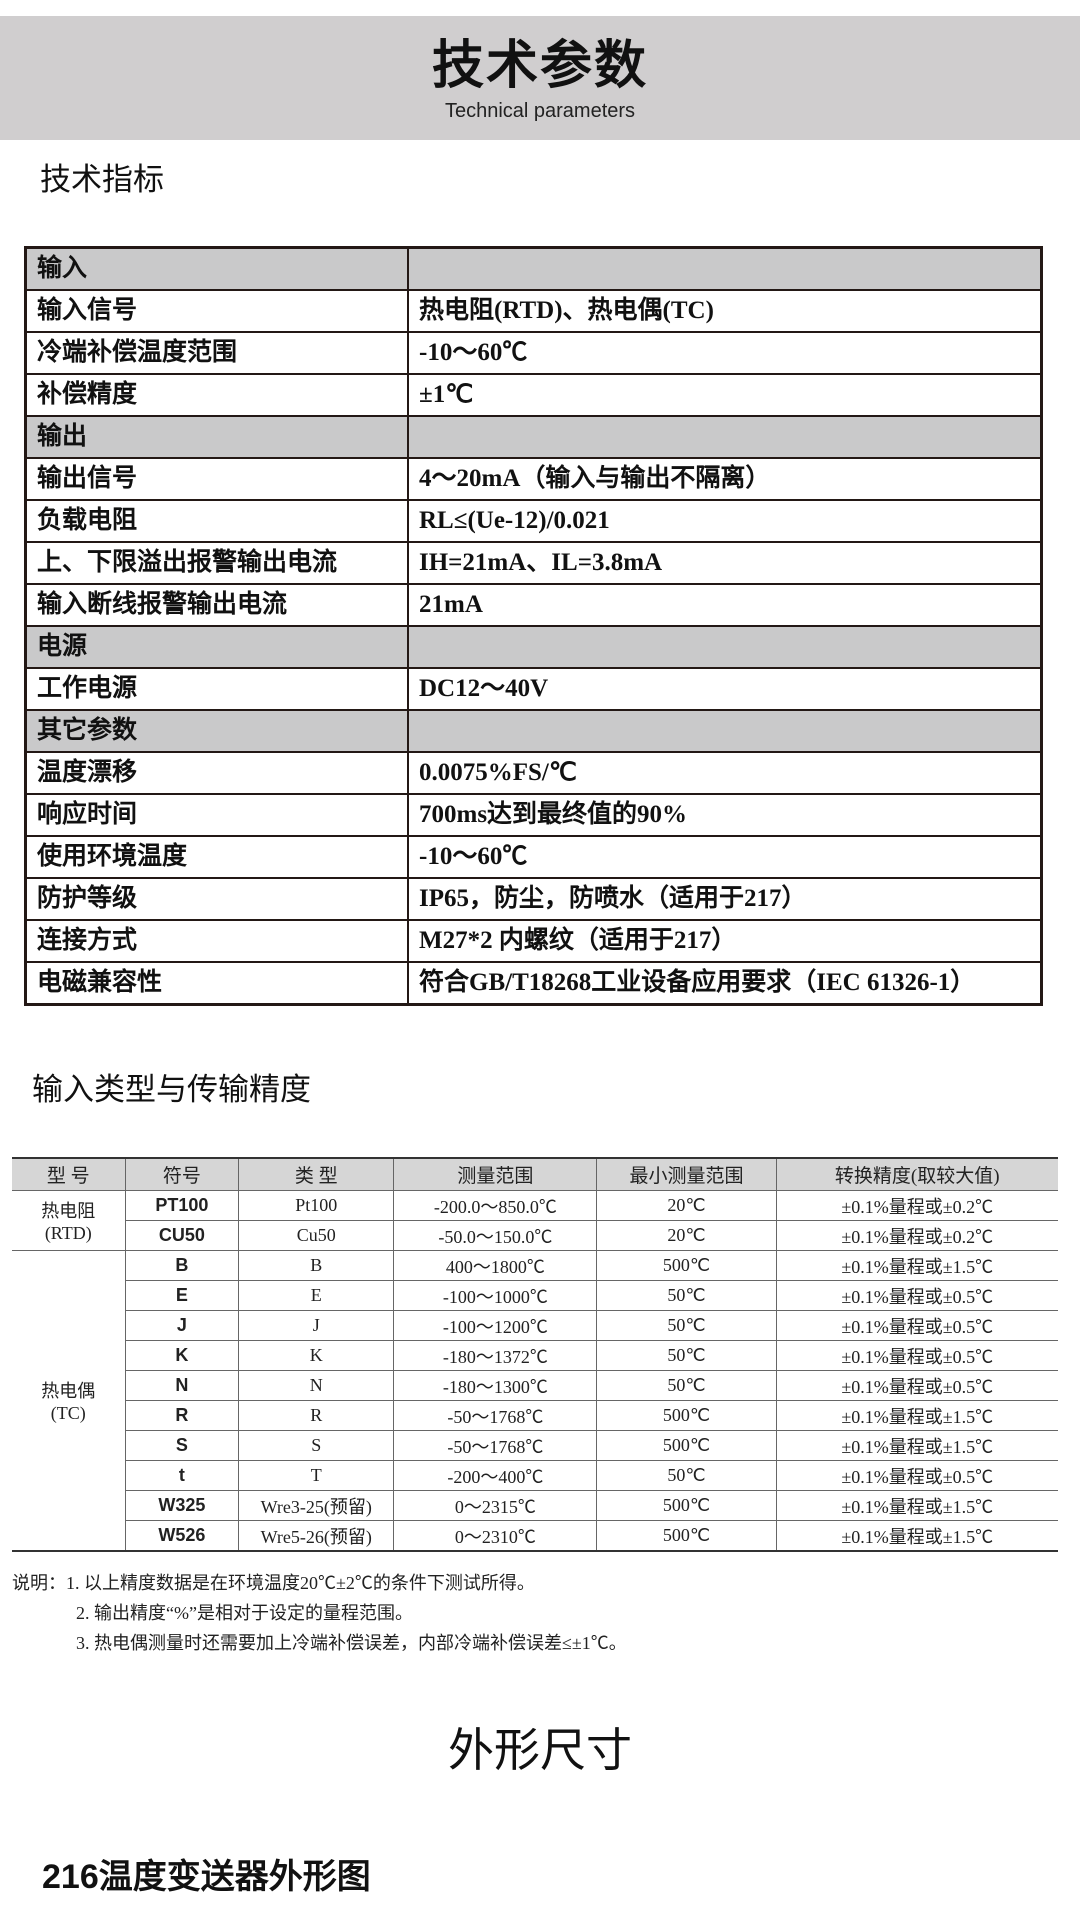  I want to click on spec-key: 使用环境温度, so click(216, 857).